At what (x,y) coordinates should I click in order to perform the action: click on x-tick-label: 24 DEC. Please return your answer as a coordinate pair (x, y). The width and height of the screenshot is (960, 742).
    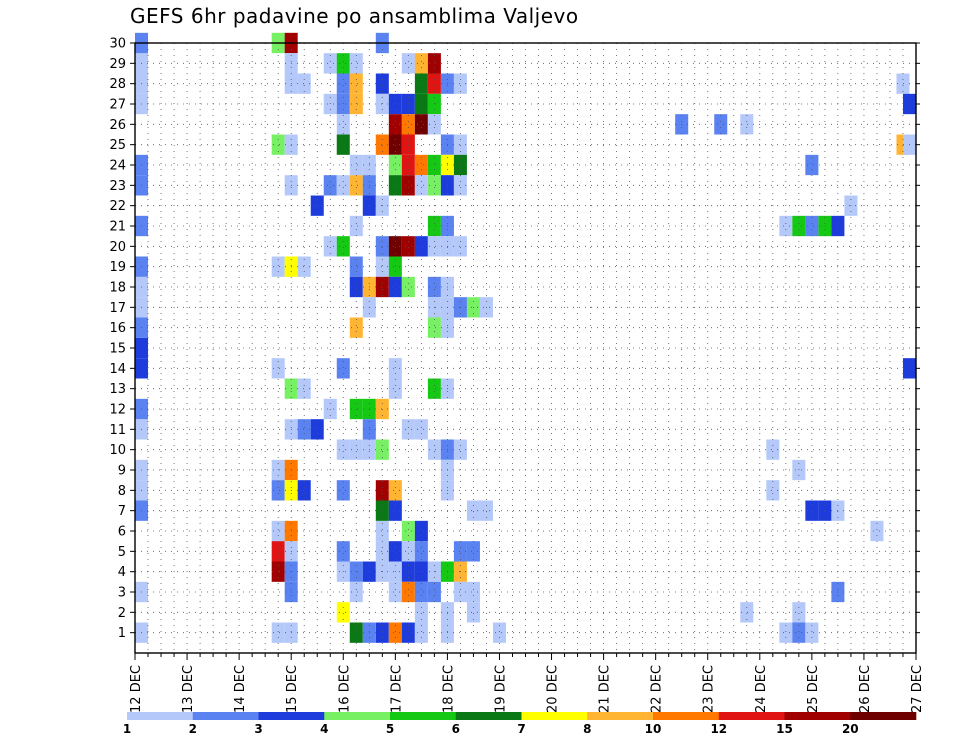
    Looking at the image, I should click on (761, 689).